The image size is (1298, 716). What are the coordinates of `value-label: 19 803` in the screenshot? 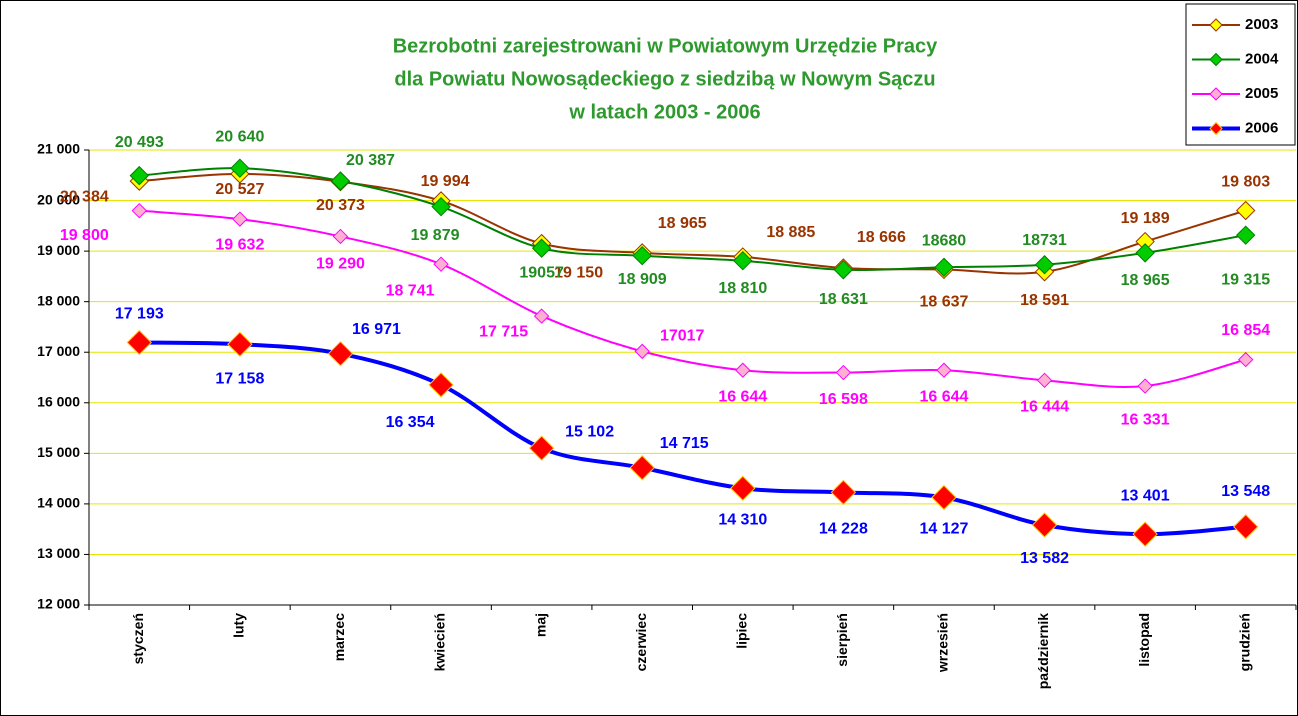 It's located at (1245, 182).